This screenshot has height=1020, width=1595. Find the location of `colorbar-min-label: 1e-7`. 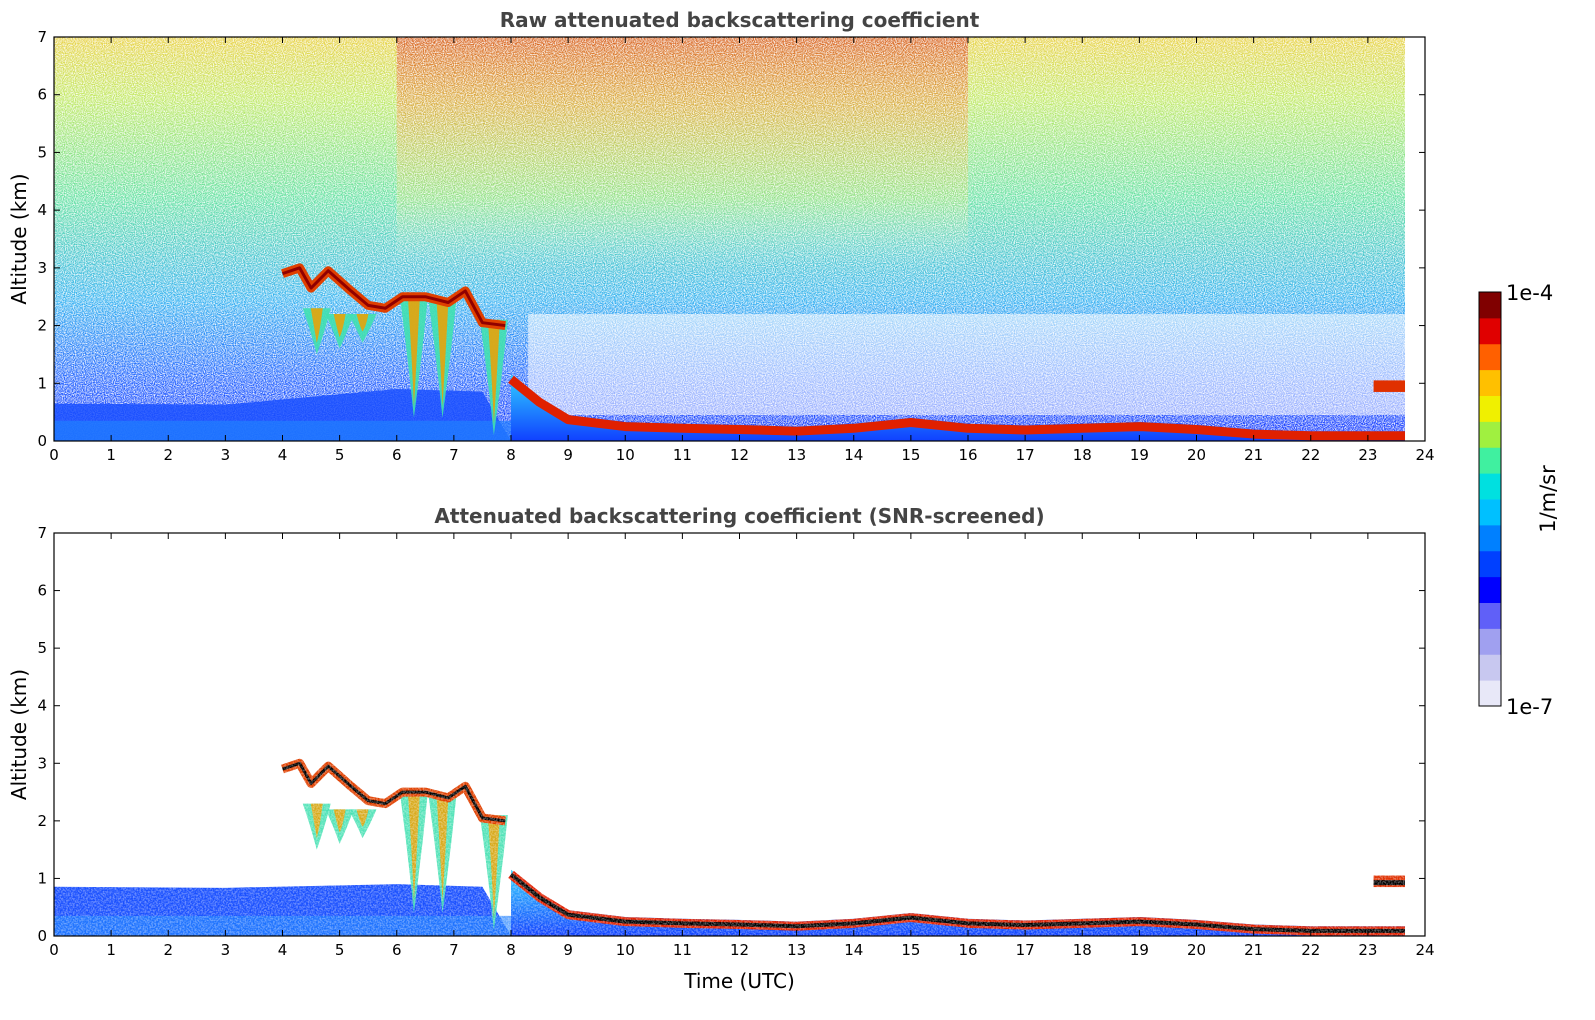

colorbar-min-label: 1e-7 is located at coordinates (1529, 707).